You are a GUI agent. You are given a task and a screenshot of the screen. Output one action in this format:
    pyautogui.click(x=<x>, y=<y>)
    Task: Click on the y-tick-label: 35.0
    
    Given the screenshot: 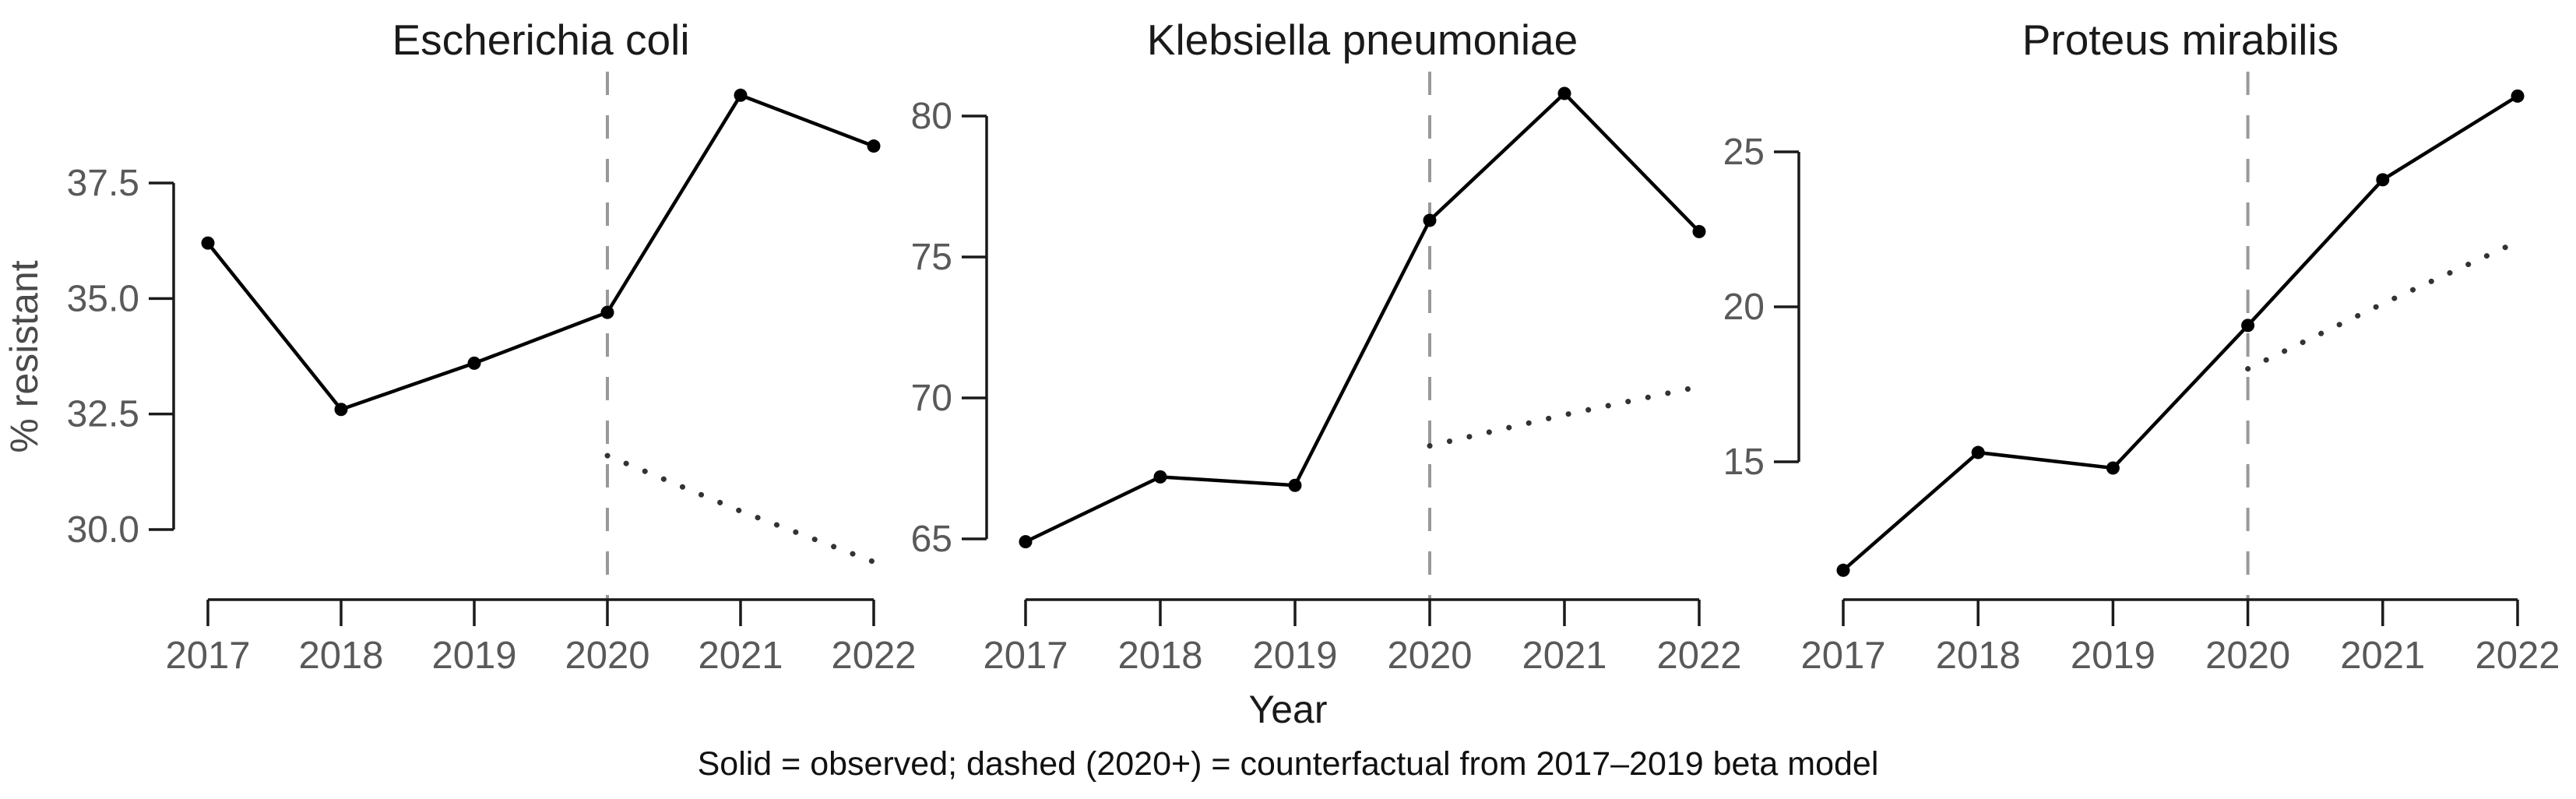 What is the action you would take?
    pyautogui.click(x=103, y=298)
    